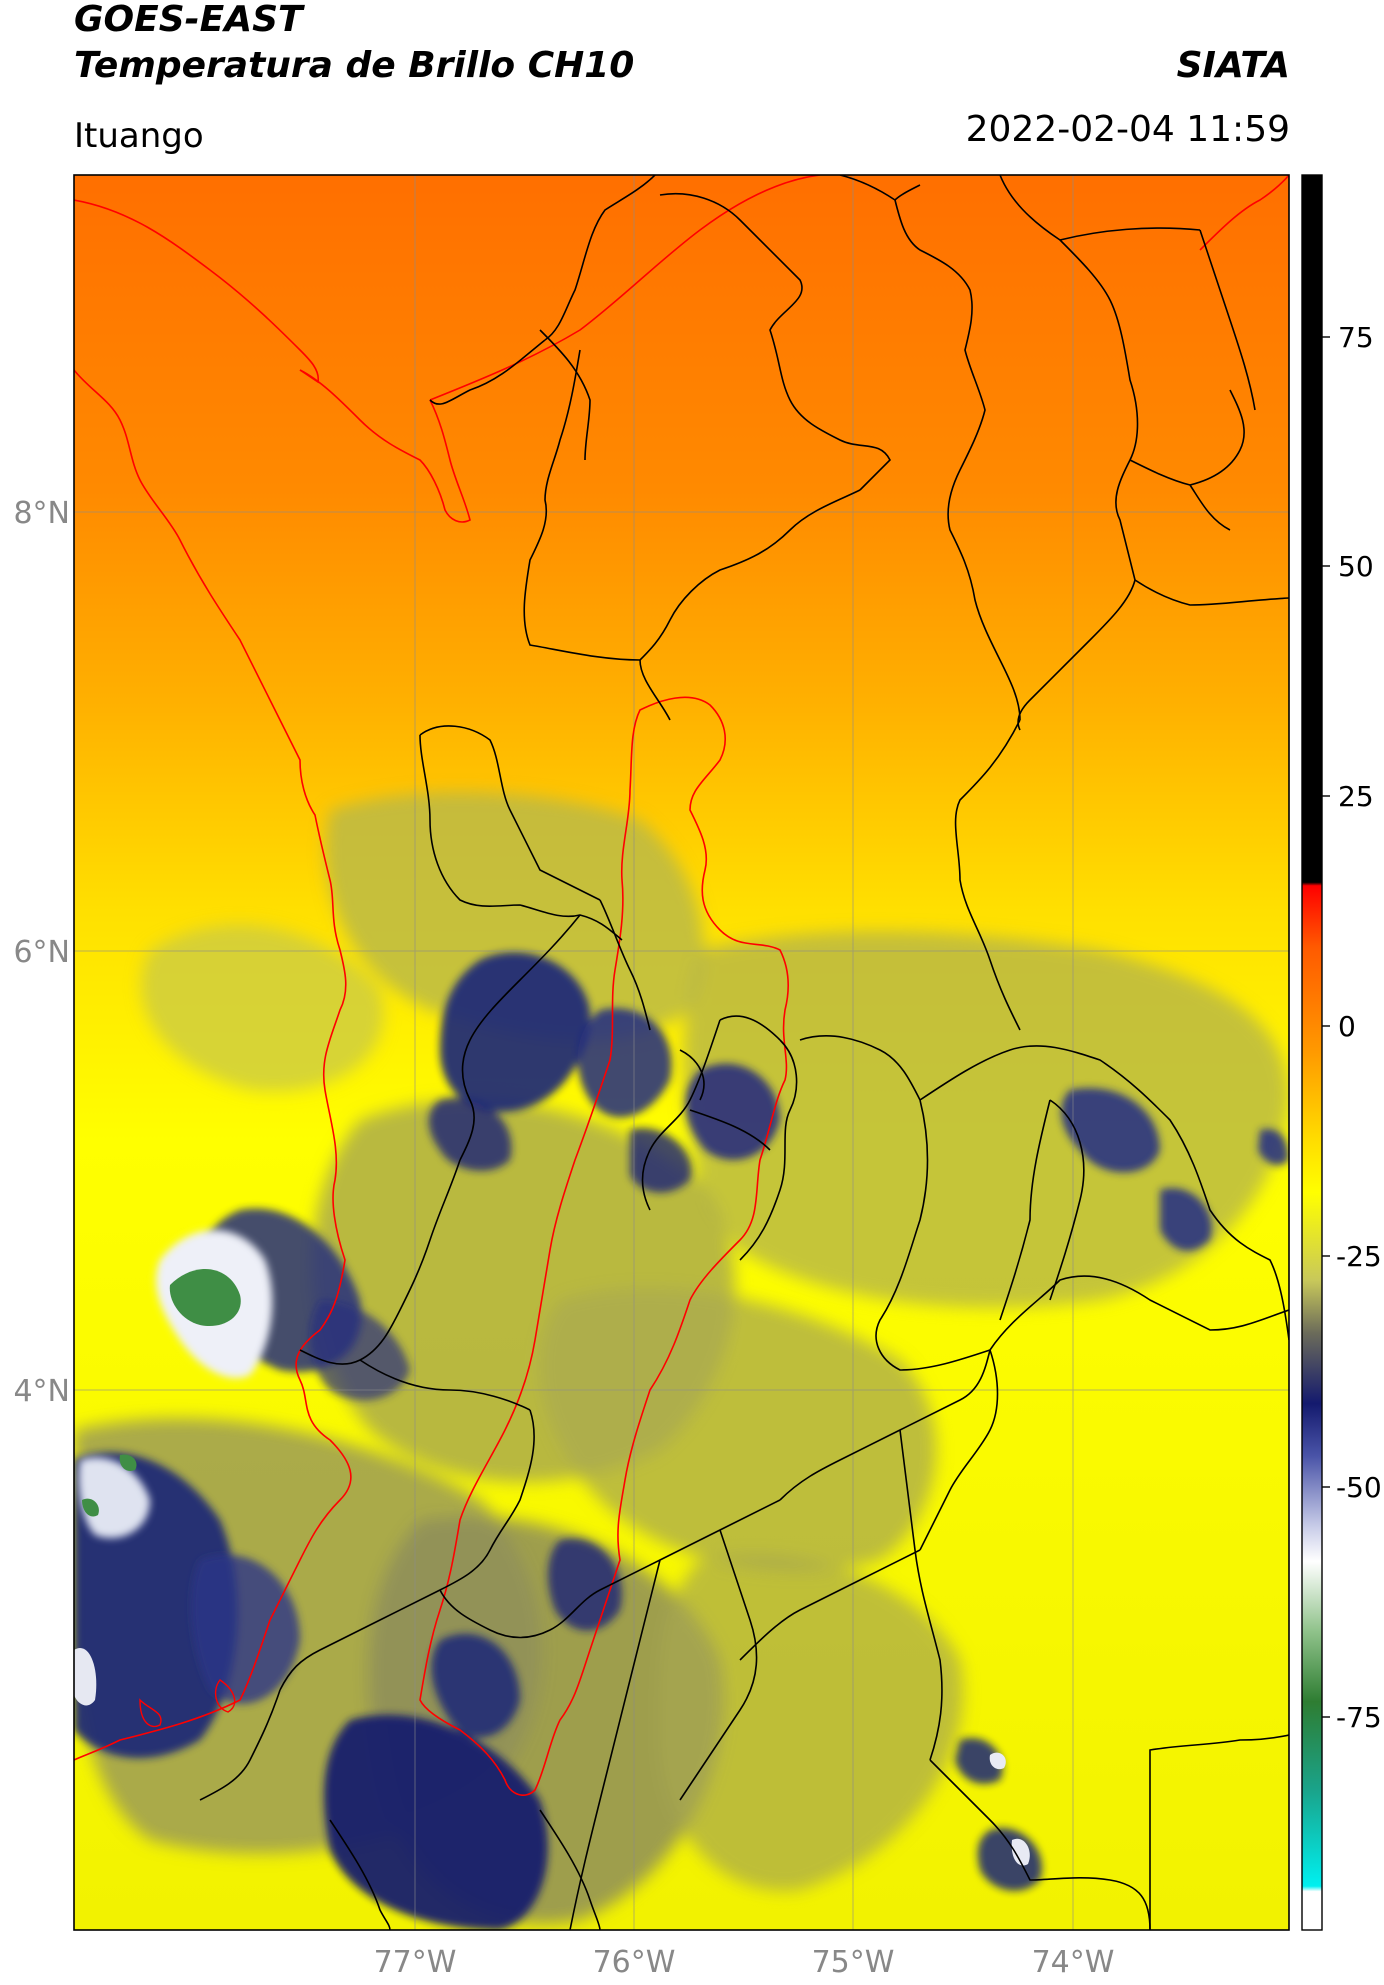  Describe the element at coordinates (41, 513) in the screenshot. I see `lat-label-8n: 8°N` at that location.